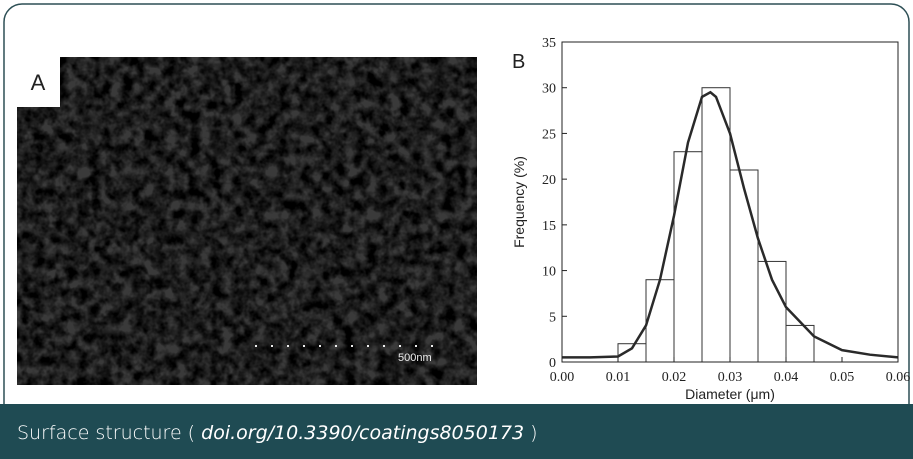  I want to click on x-tick-label: 0.05, so click(842, 377).